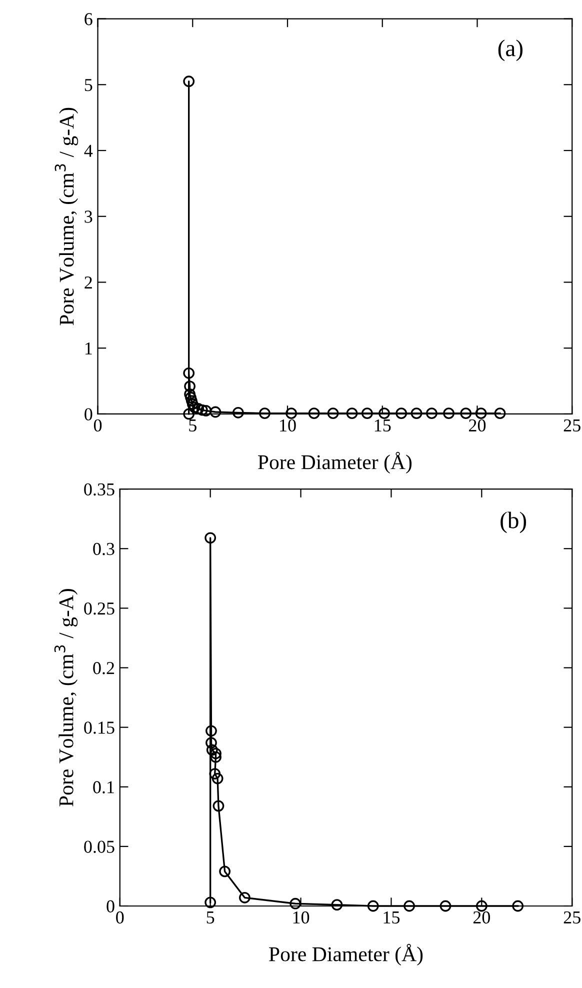 The image size is (582, 988). What do you see at coordinates (88, 216) in the screenshot?
I see `y-tick-label: 3` at bounding box center [88, 216].